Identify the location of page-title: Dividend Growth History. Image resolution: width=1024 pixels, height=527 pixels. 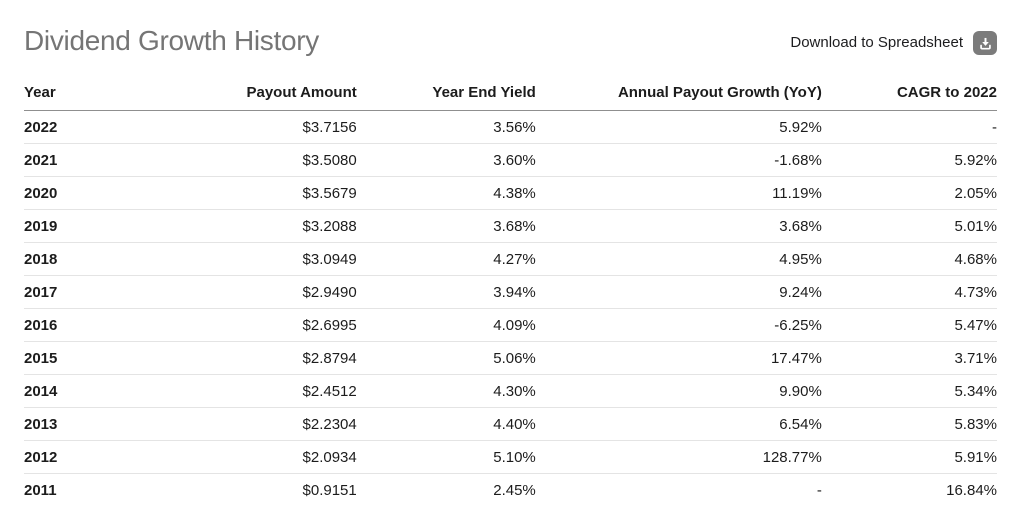
(171, 40).